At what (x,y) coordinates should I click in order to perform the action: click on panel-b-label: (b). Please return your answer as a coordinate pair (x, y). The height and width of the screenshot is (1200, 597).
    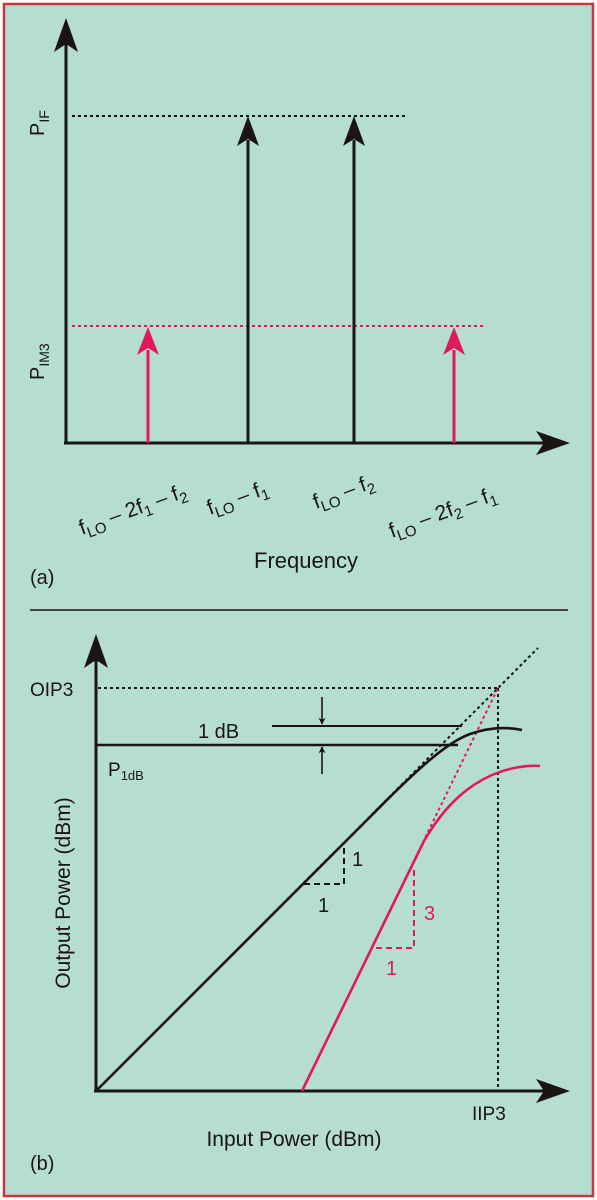
    Looking at the image, I should click on (42, 1164).